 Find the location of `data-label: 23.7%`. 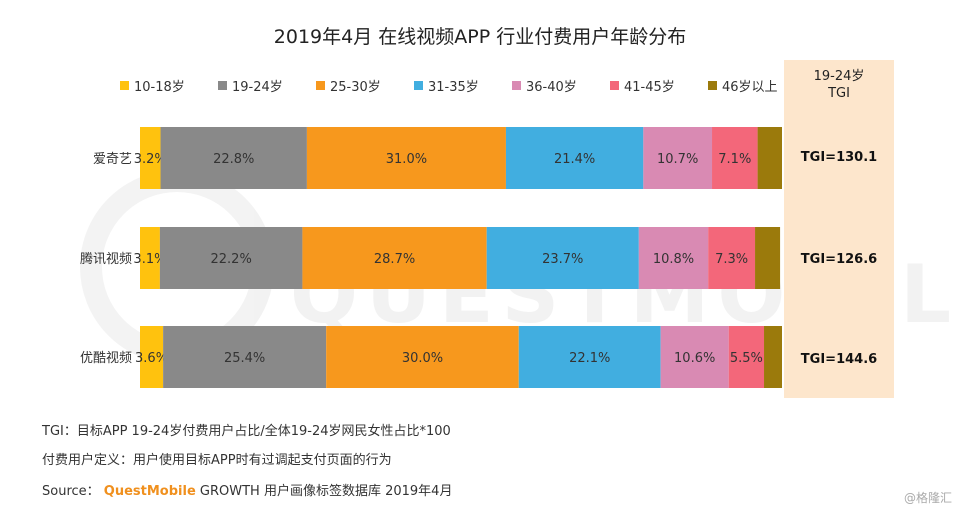

data-label: 23.7% is located at coordinates (562, 259).